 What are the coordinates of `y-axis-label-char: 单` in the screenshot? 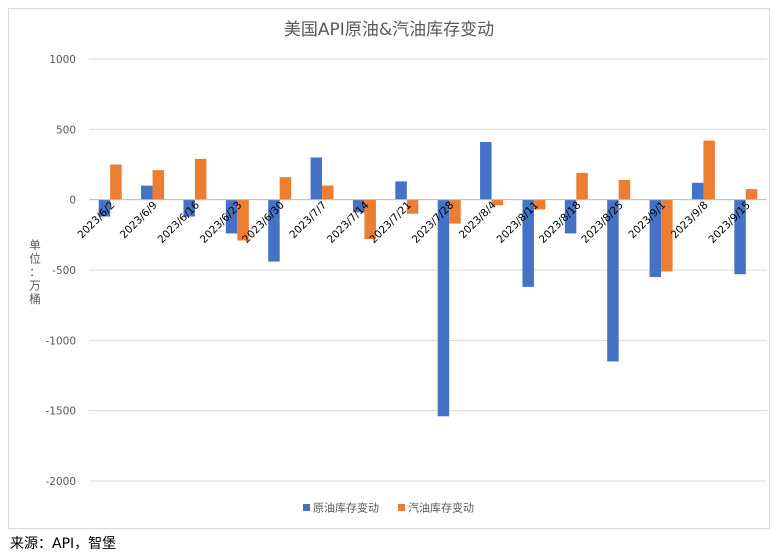 It's located at (35, 245).